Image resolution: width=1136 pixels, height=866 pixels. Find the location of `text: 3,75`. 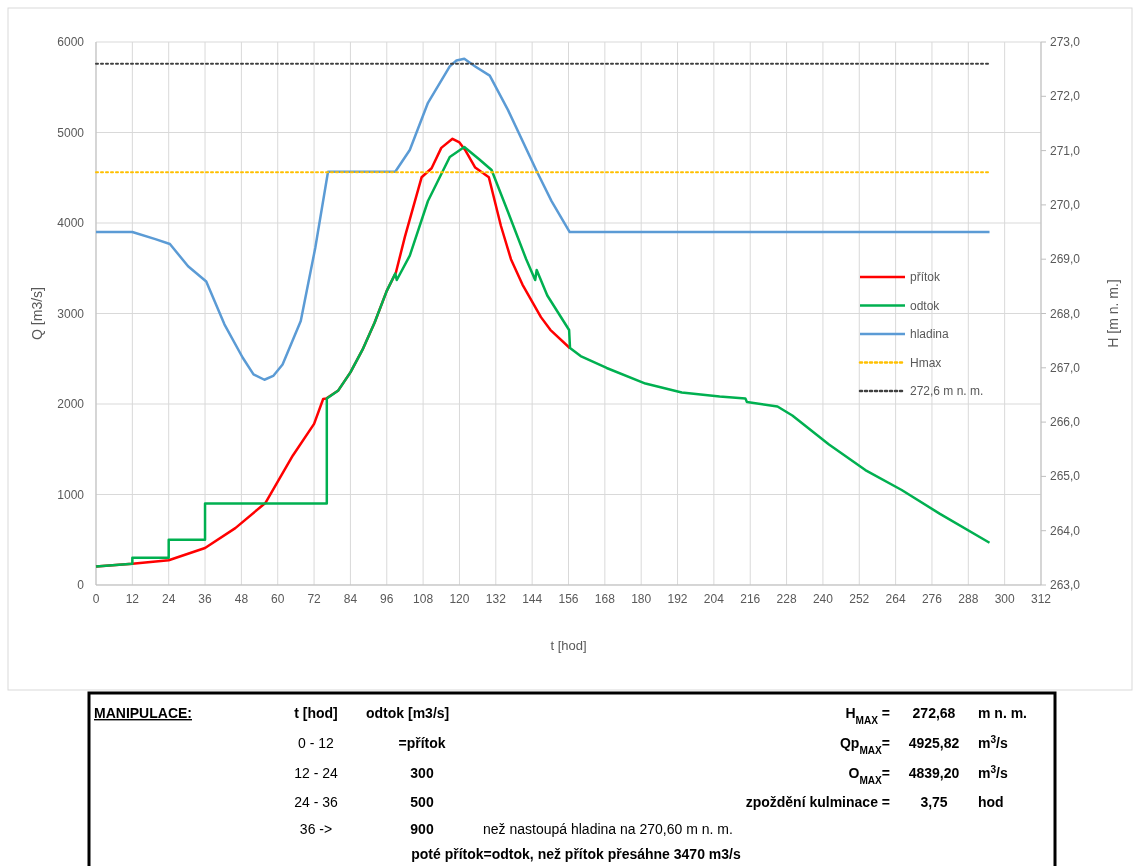

text: 3,75 is located at coordinates (934, 802).